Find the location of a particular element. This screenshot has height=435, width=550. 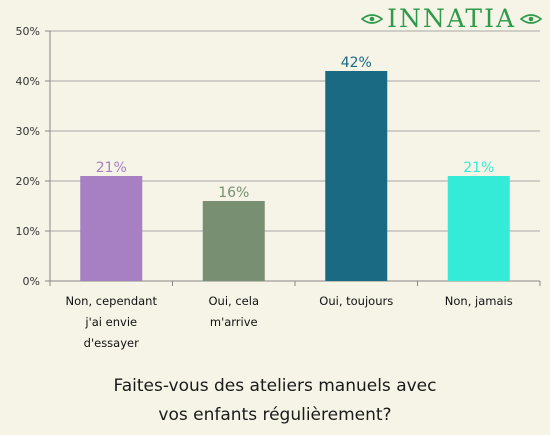

logo-text: INNATIA is located at coordinates (451, 18).